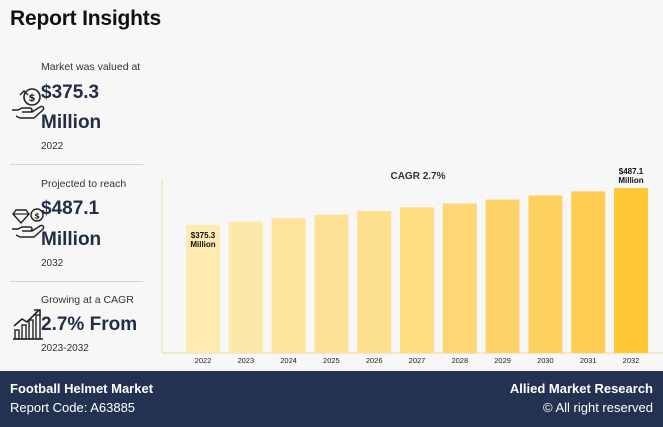  I want to click on footer-rights: © All right reserved, so click(597, 407).